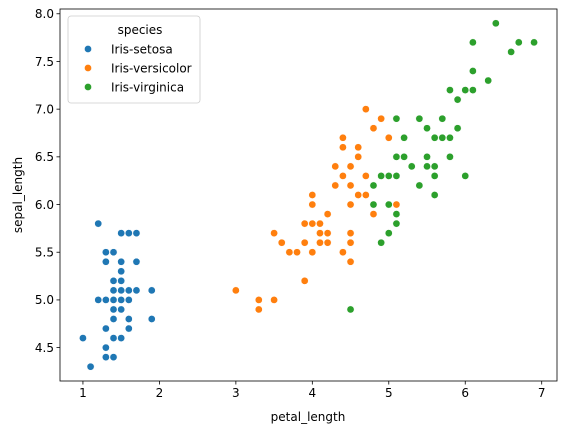 The height and width of the screenshot is (433, 567). Describe the element at coordinates (313, 393) in the screenshot. I see `x-tick-label: 4` at that location.